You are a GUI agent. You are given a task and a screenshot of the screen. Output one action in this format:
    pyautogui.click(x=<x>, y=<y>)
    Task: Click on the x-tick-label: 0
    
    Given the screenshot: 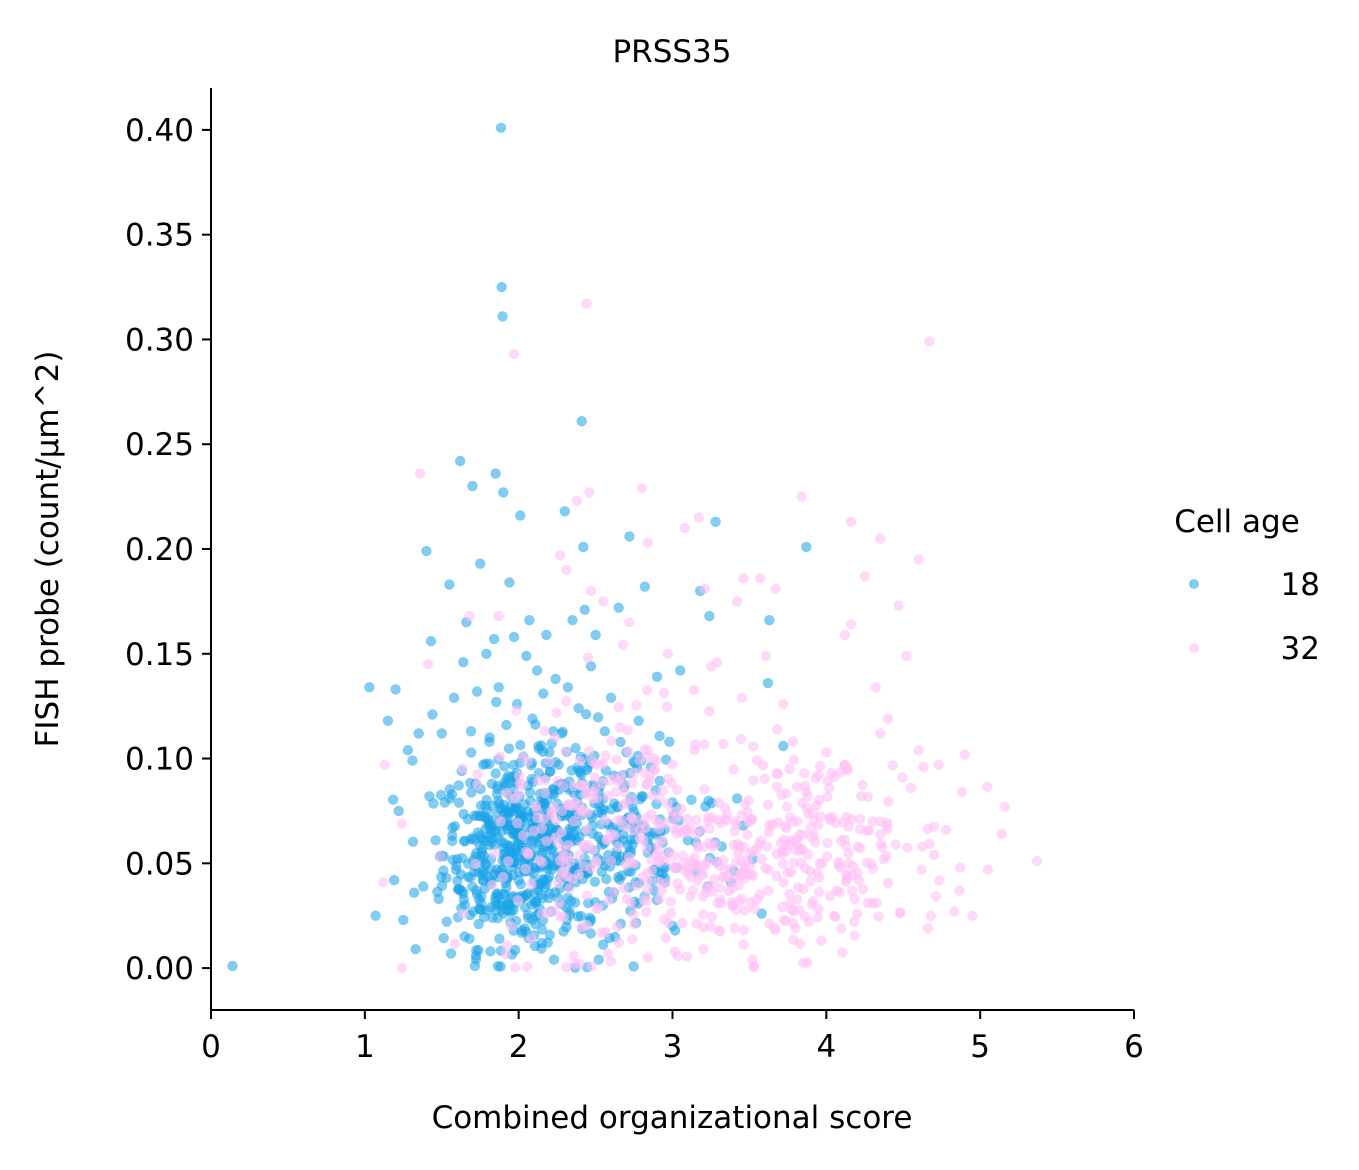 What is the action you would take?
    pyautogui.click(x=211, y=1047)
    